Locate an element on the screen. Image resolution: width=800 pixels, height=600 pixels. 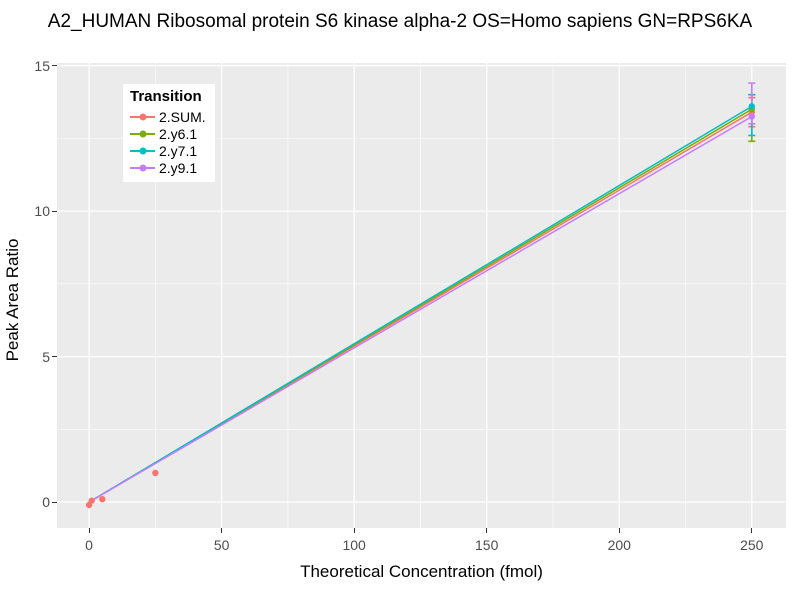
legend-item: 2.y6.1 is located at coordinates (168, 133).